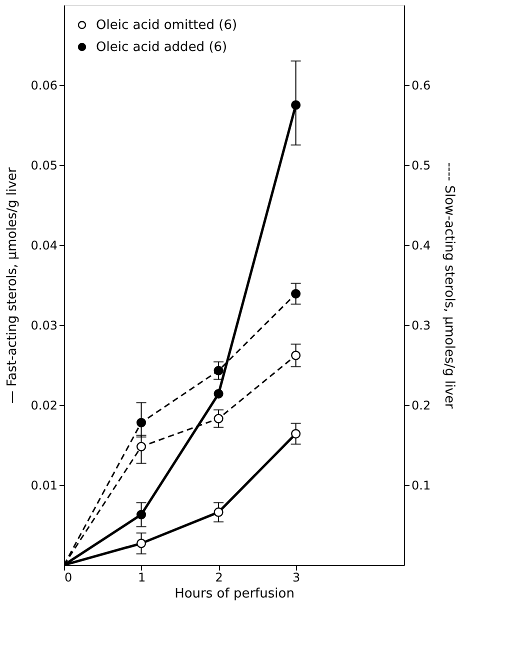  I want to click on y2-tick-label: 0.4, so click(421, 245).